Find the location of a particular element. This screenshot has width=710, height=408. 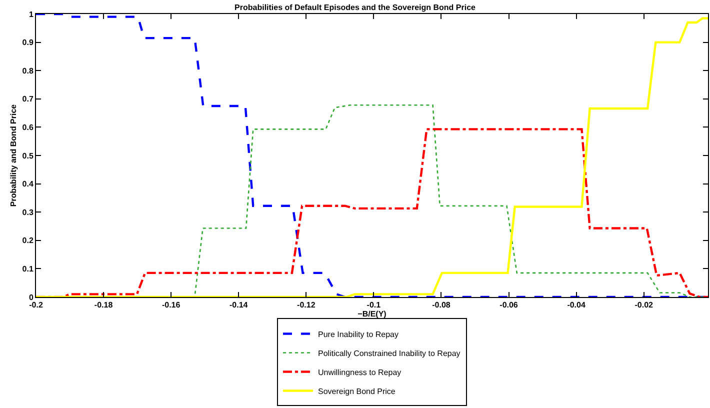

y-tick-label: 0 is located at coordinates (31, 297).